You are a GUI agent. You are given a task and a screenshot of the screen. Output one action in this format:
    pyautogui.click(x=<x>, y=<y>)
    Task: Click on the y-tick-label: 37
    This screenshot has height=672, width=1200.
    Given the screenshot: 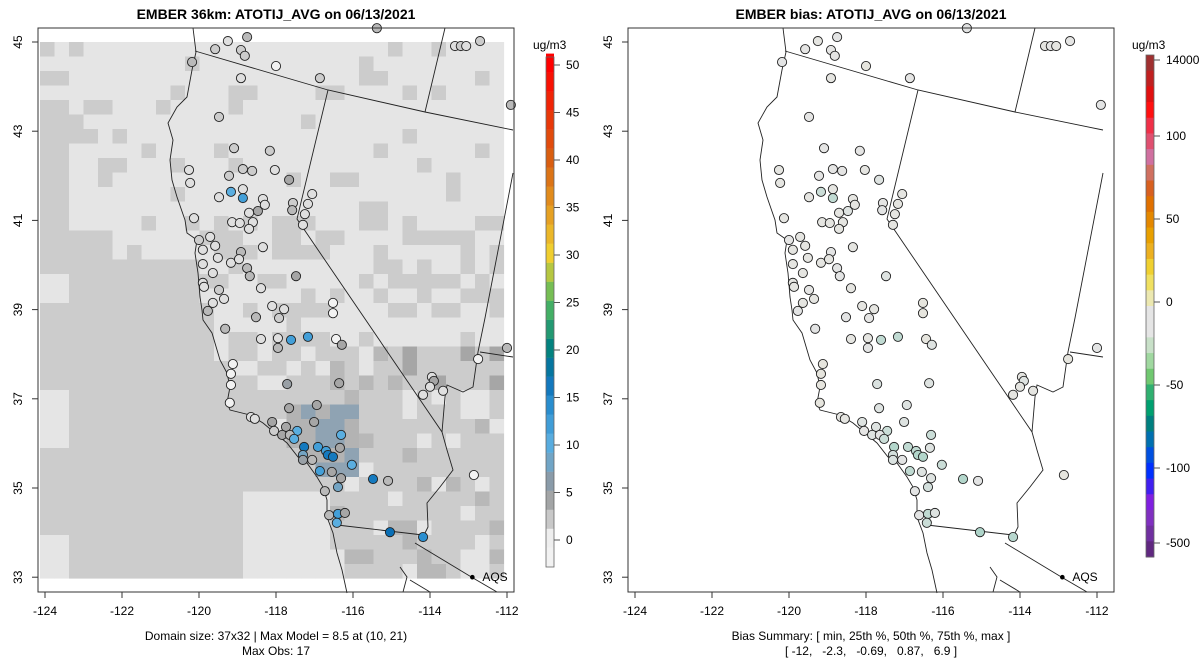 What is the action you would take?
    pyautogui.click(x=608, y=399)
    